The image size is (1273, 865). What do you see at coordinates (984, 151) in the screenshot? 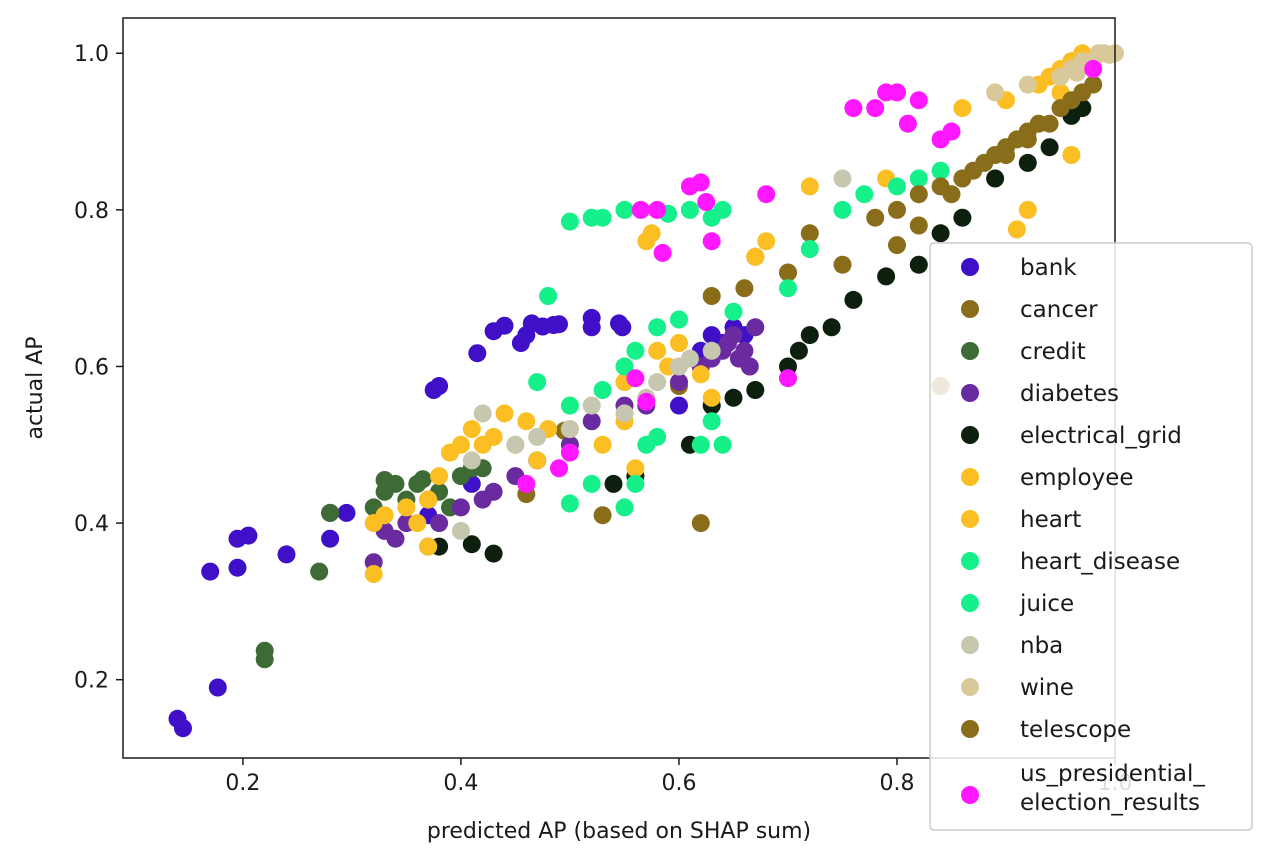
I see `series-telescope` at bounding box center [984, 151].